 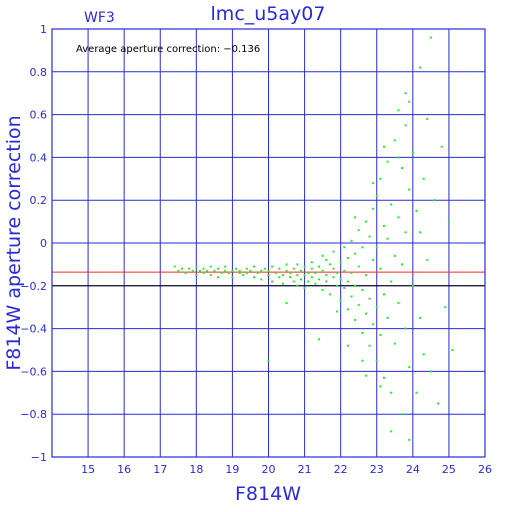 What do you see at coordinates (33, 371) in the screenshot?
I see `y-tick-label: −0.6` at bounding box center [33, 371].